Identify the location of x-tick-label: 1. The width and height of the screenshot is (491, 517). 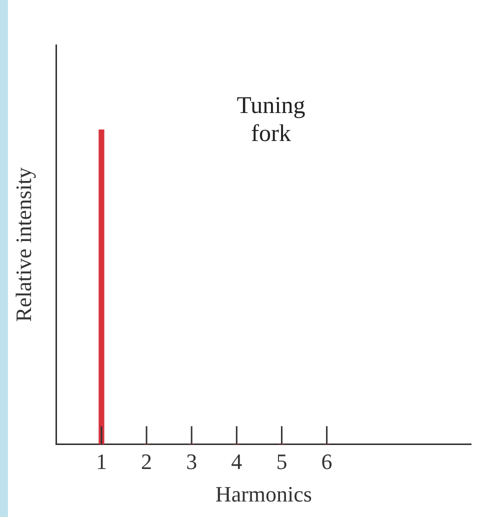
(101, 461).